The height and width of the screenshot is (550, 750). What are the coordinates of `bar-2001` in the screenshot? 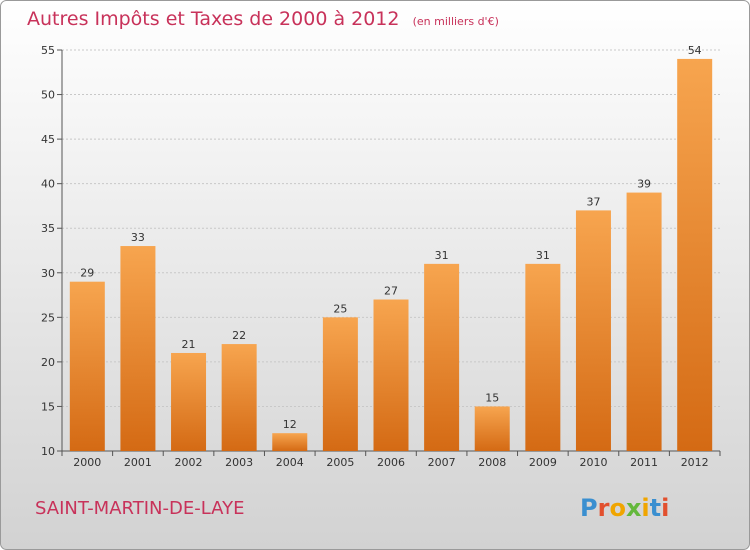 It's located at (138, 348).